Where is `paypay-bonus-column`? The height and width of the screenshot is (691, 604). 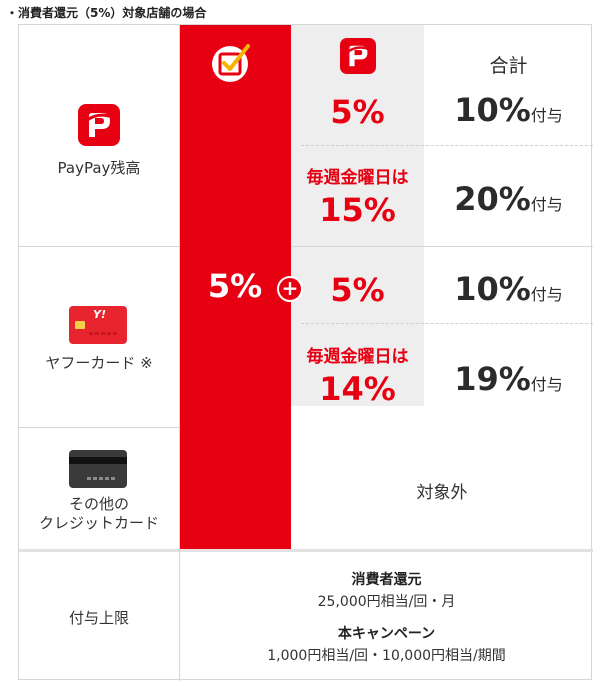
paypay-bonus-column is located at coordinates (357, 215).